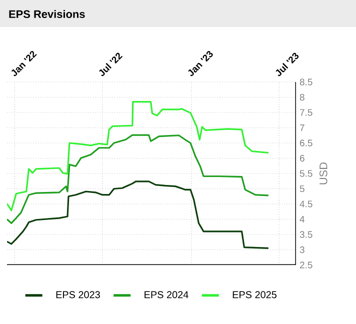 The height and width of the screenshot is (324, 356). I want to click on y-tick-label: 5.5, so click(306, 173).